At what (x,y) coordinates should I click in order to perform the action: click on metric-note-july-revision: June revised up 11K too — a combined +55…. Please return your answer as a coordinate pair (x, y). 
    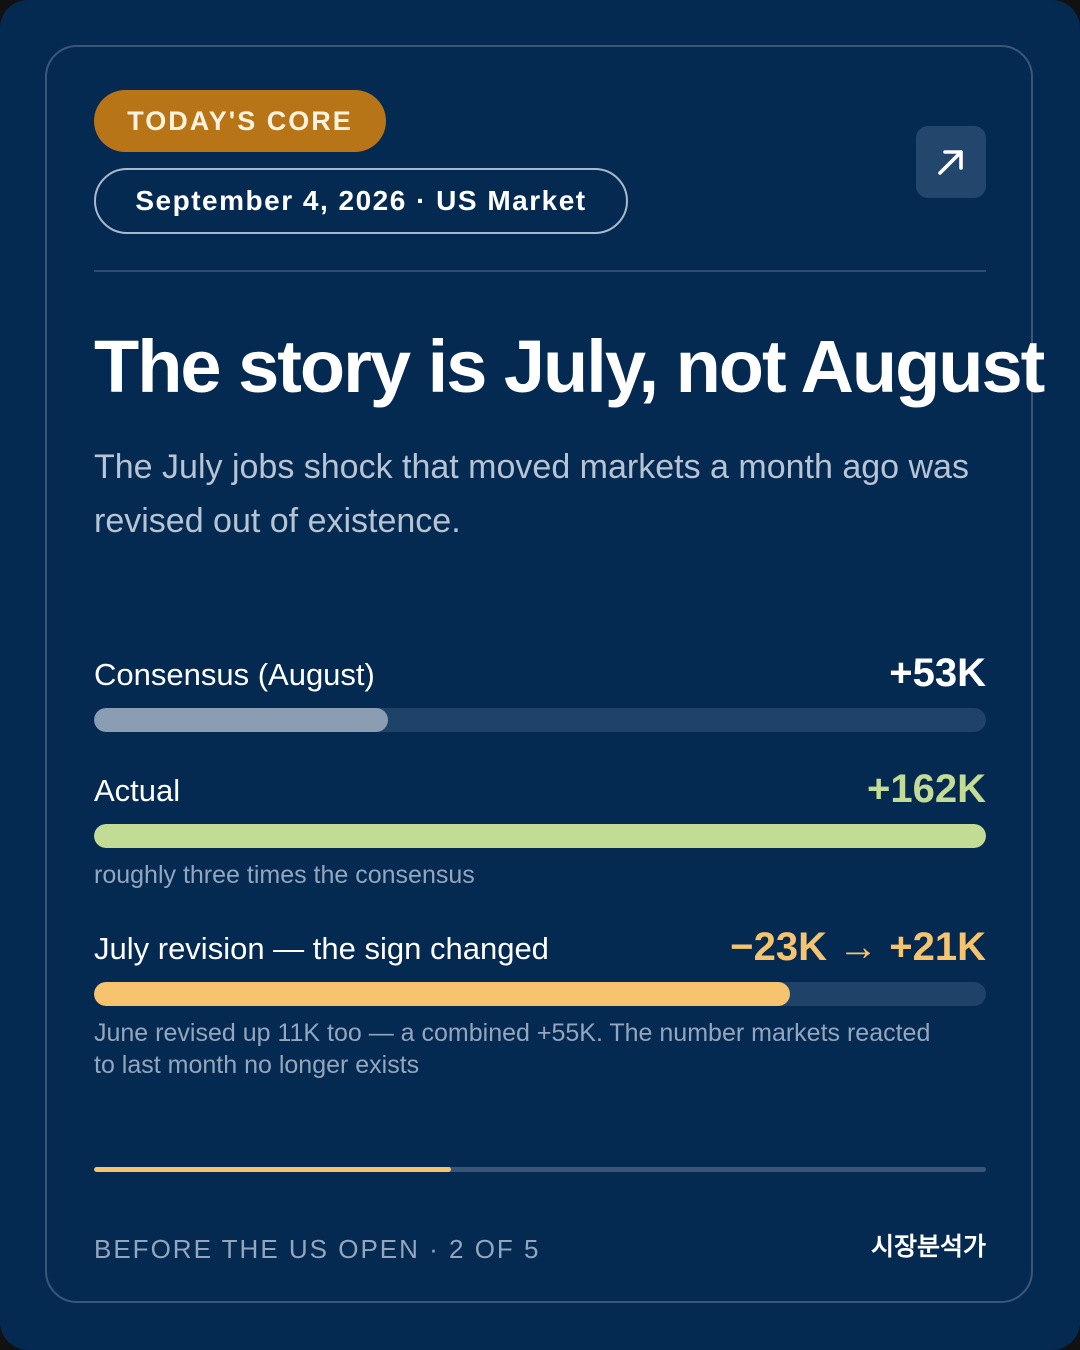
    Looking at the image, I should click on (512, 1049).